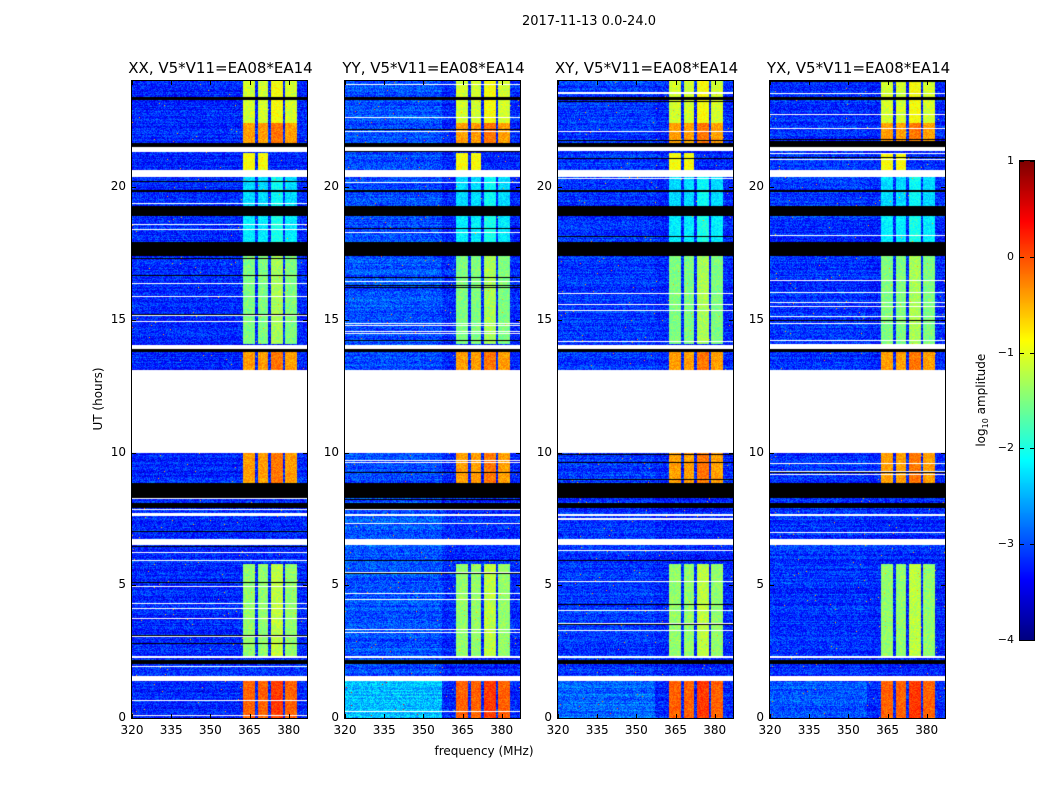 The width and height of the screenshot is (1050, 800). What do you see at coordinates (1027, 400) in the screenshot?
I see `colorbar-gradient` at bounding box center [1027, 400].